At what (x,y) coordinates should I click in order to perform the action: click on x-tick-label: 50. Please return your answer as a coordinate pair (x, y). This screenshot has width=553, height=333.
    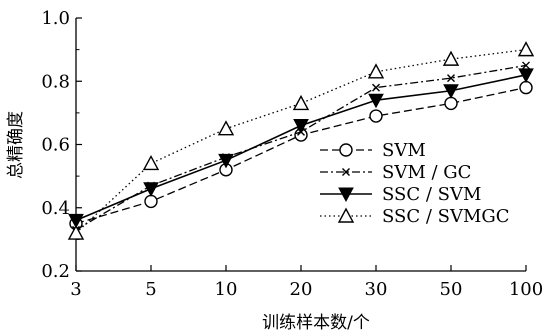
    Looking at the image, I should click on (451, 289).